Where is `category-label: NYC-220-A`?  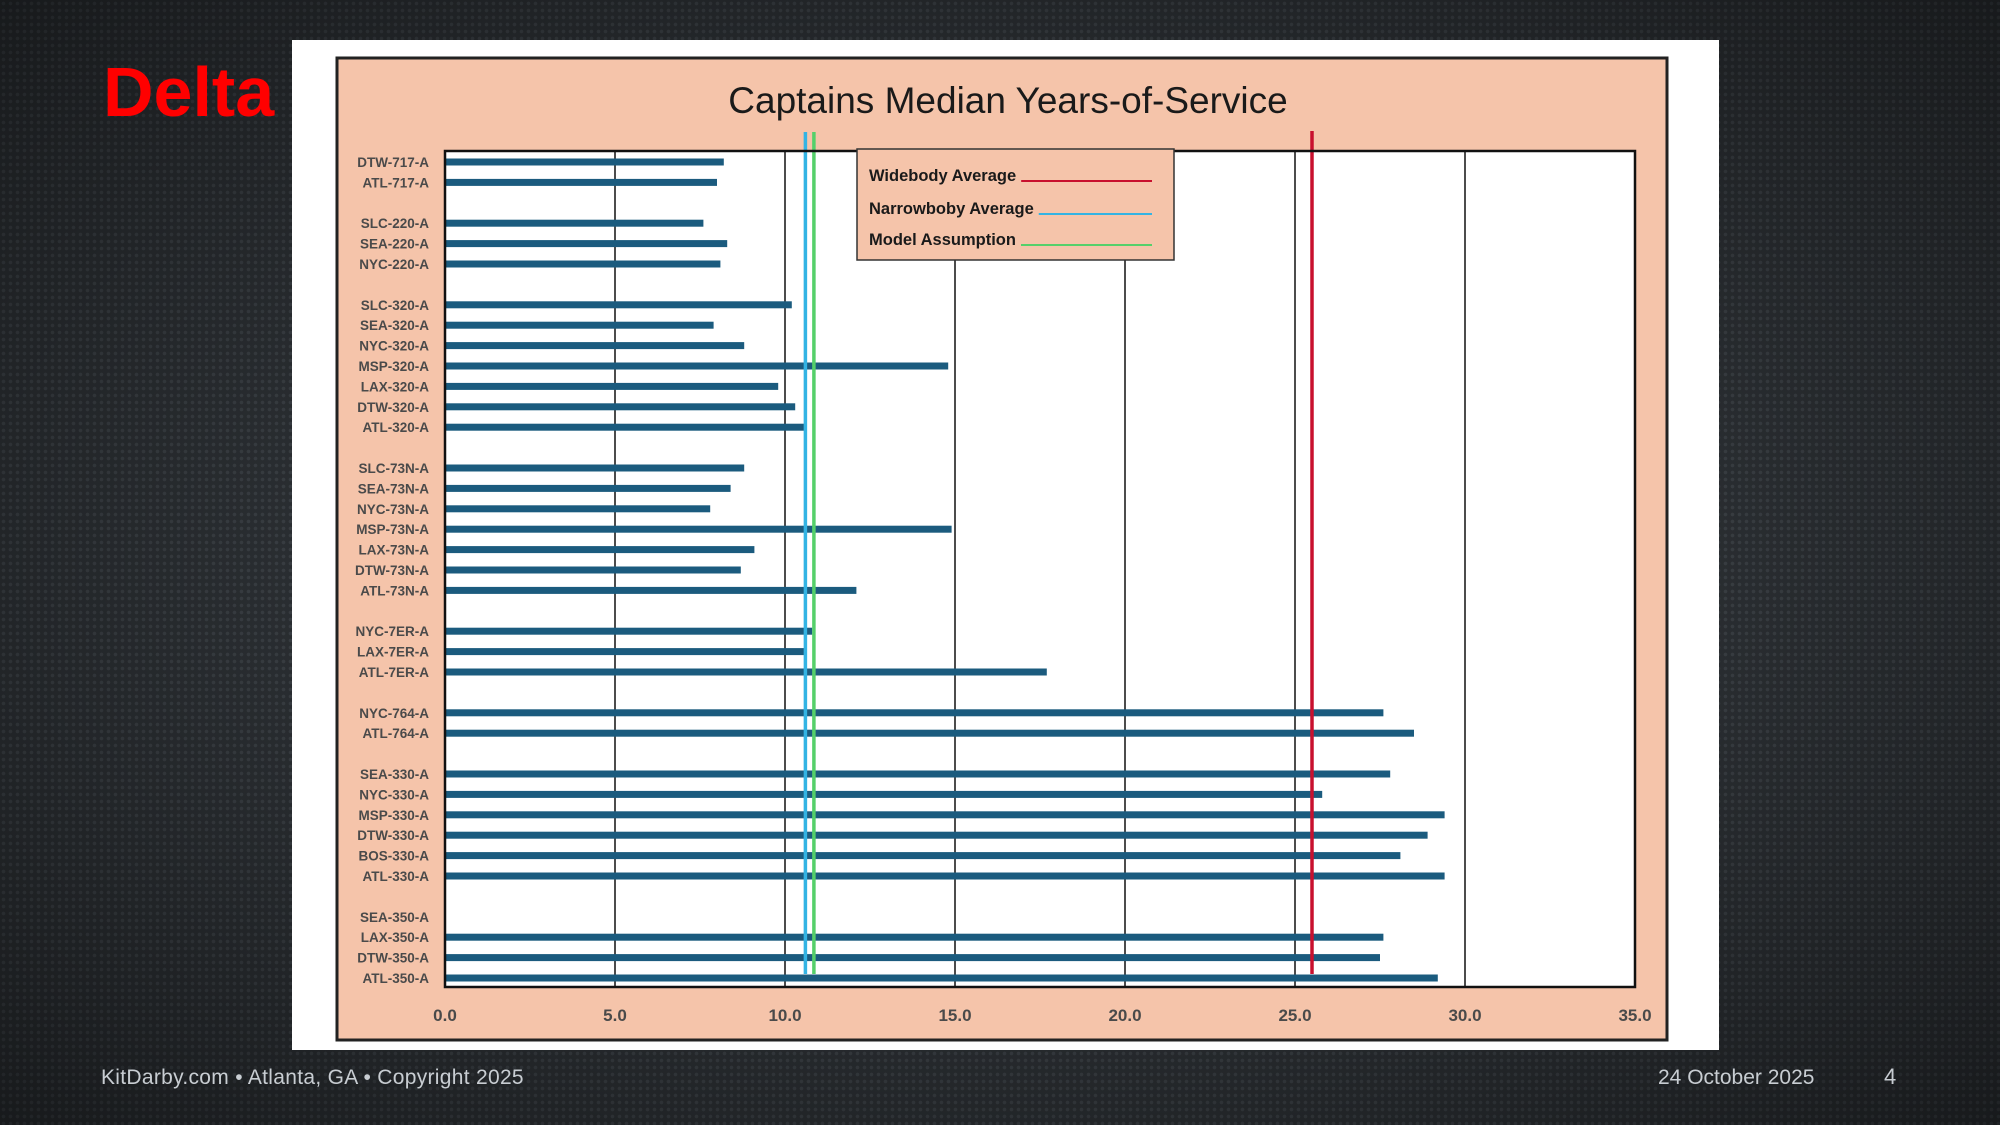 category-label: NYC-220-A is located at coordinates (394, 264).